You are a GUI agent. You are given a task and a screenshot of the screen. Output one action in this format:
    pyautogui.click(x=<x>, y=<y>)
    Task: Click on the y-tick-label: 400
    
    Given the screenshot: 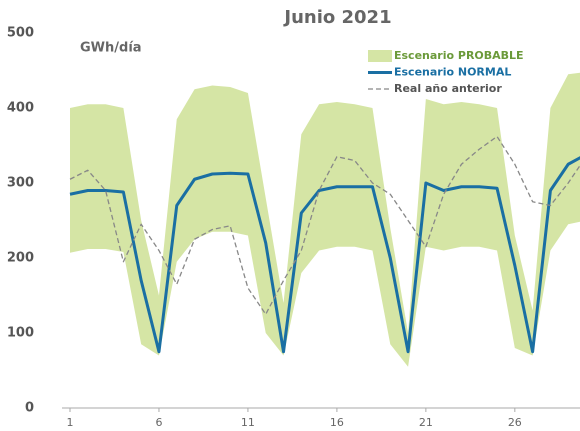 What is the action you would take?
    pyautogui.click(x=20, y=108)
    